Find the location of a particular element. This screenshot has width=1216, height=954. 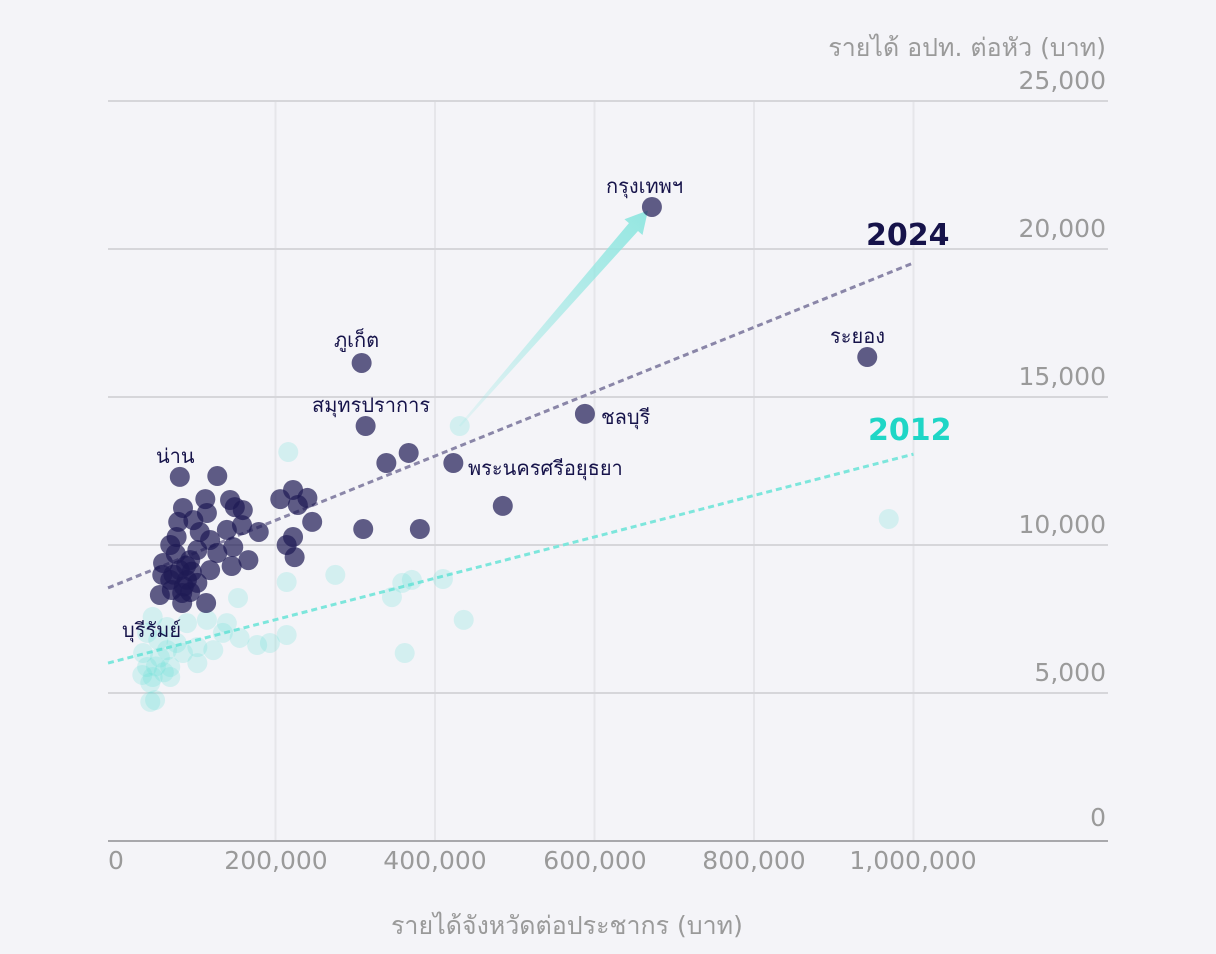

y-tick-label: 5,000 is located at coordinates (1070, 672).